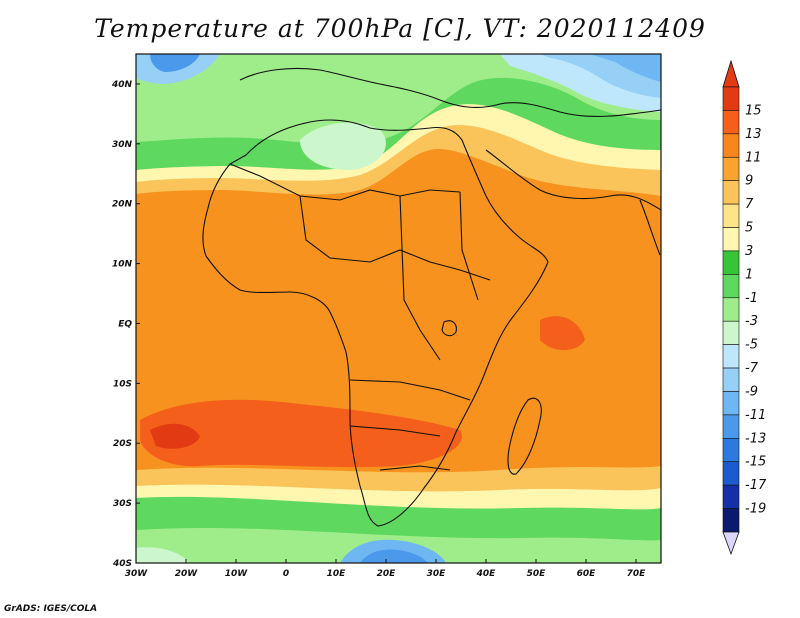  Describe the element at coordinates (731, 73) in the screenshot. I see `colorbar-top-arrow` at that location.